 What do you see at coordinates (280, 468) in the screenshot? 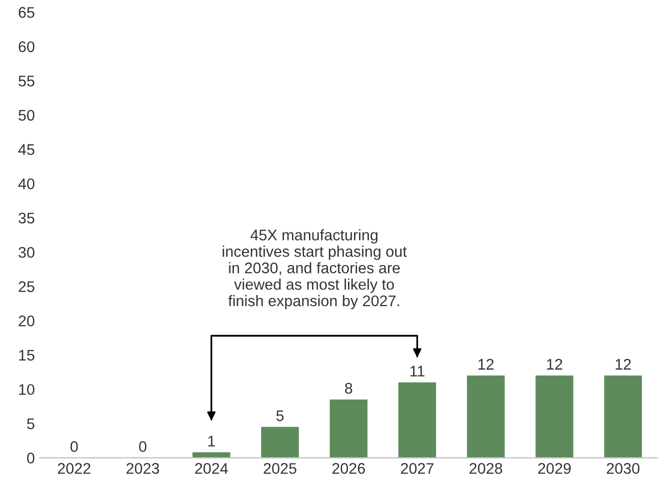
I see `x-tick-label: 2025` at bounding box center [280, 468].